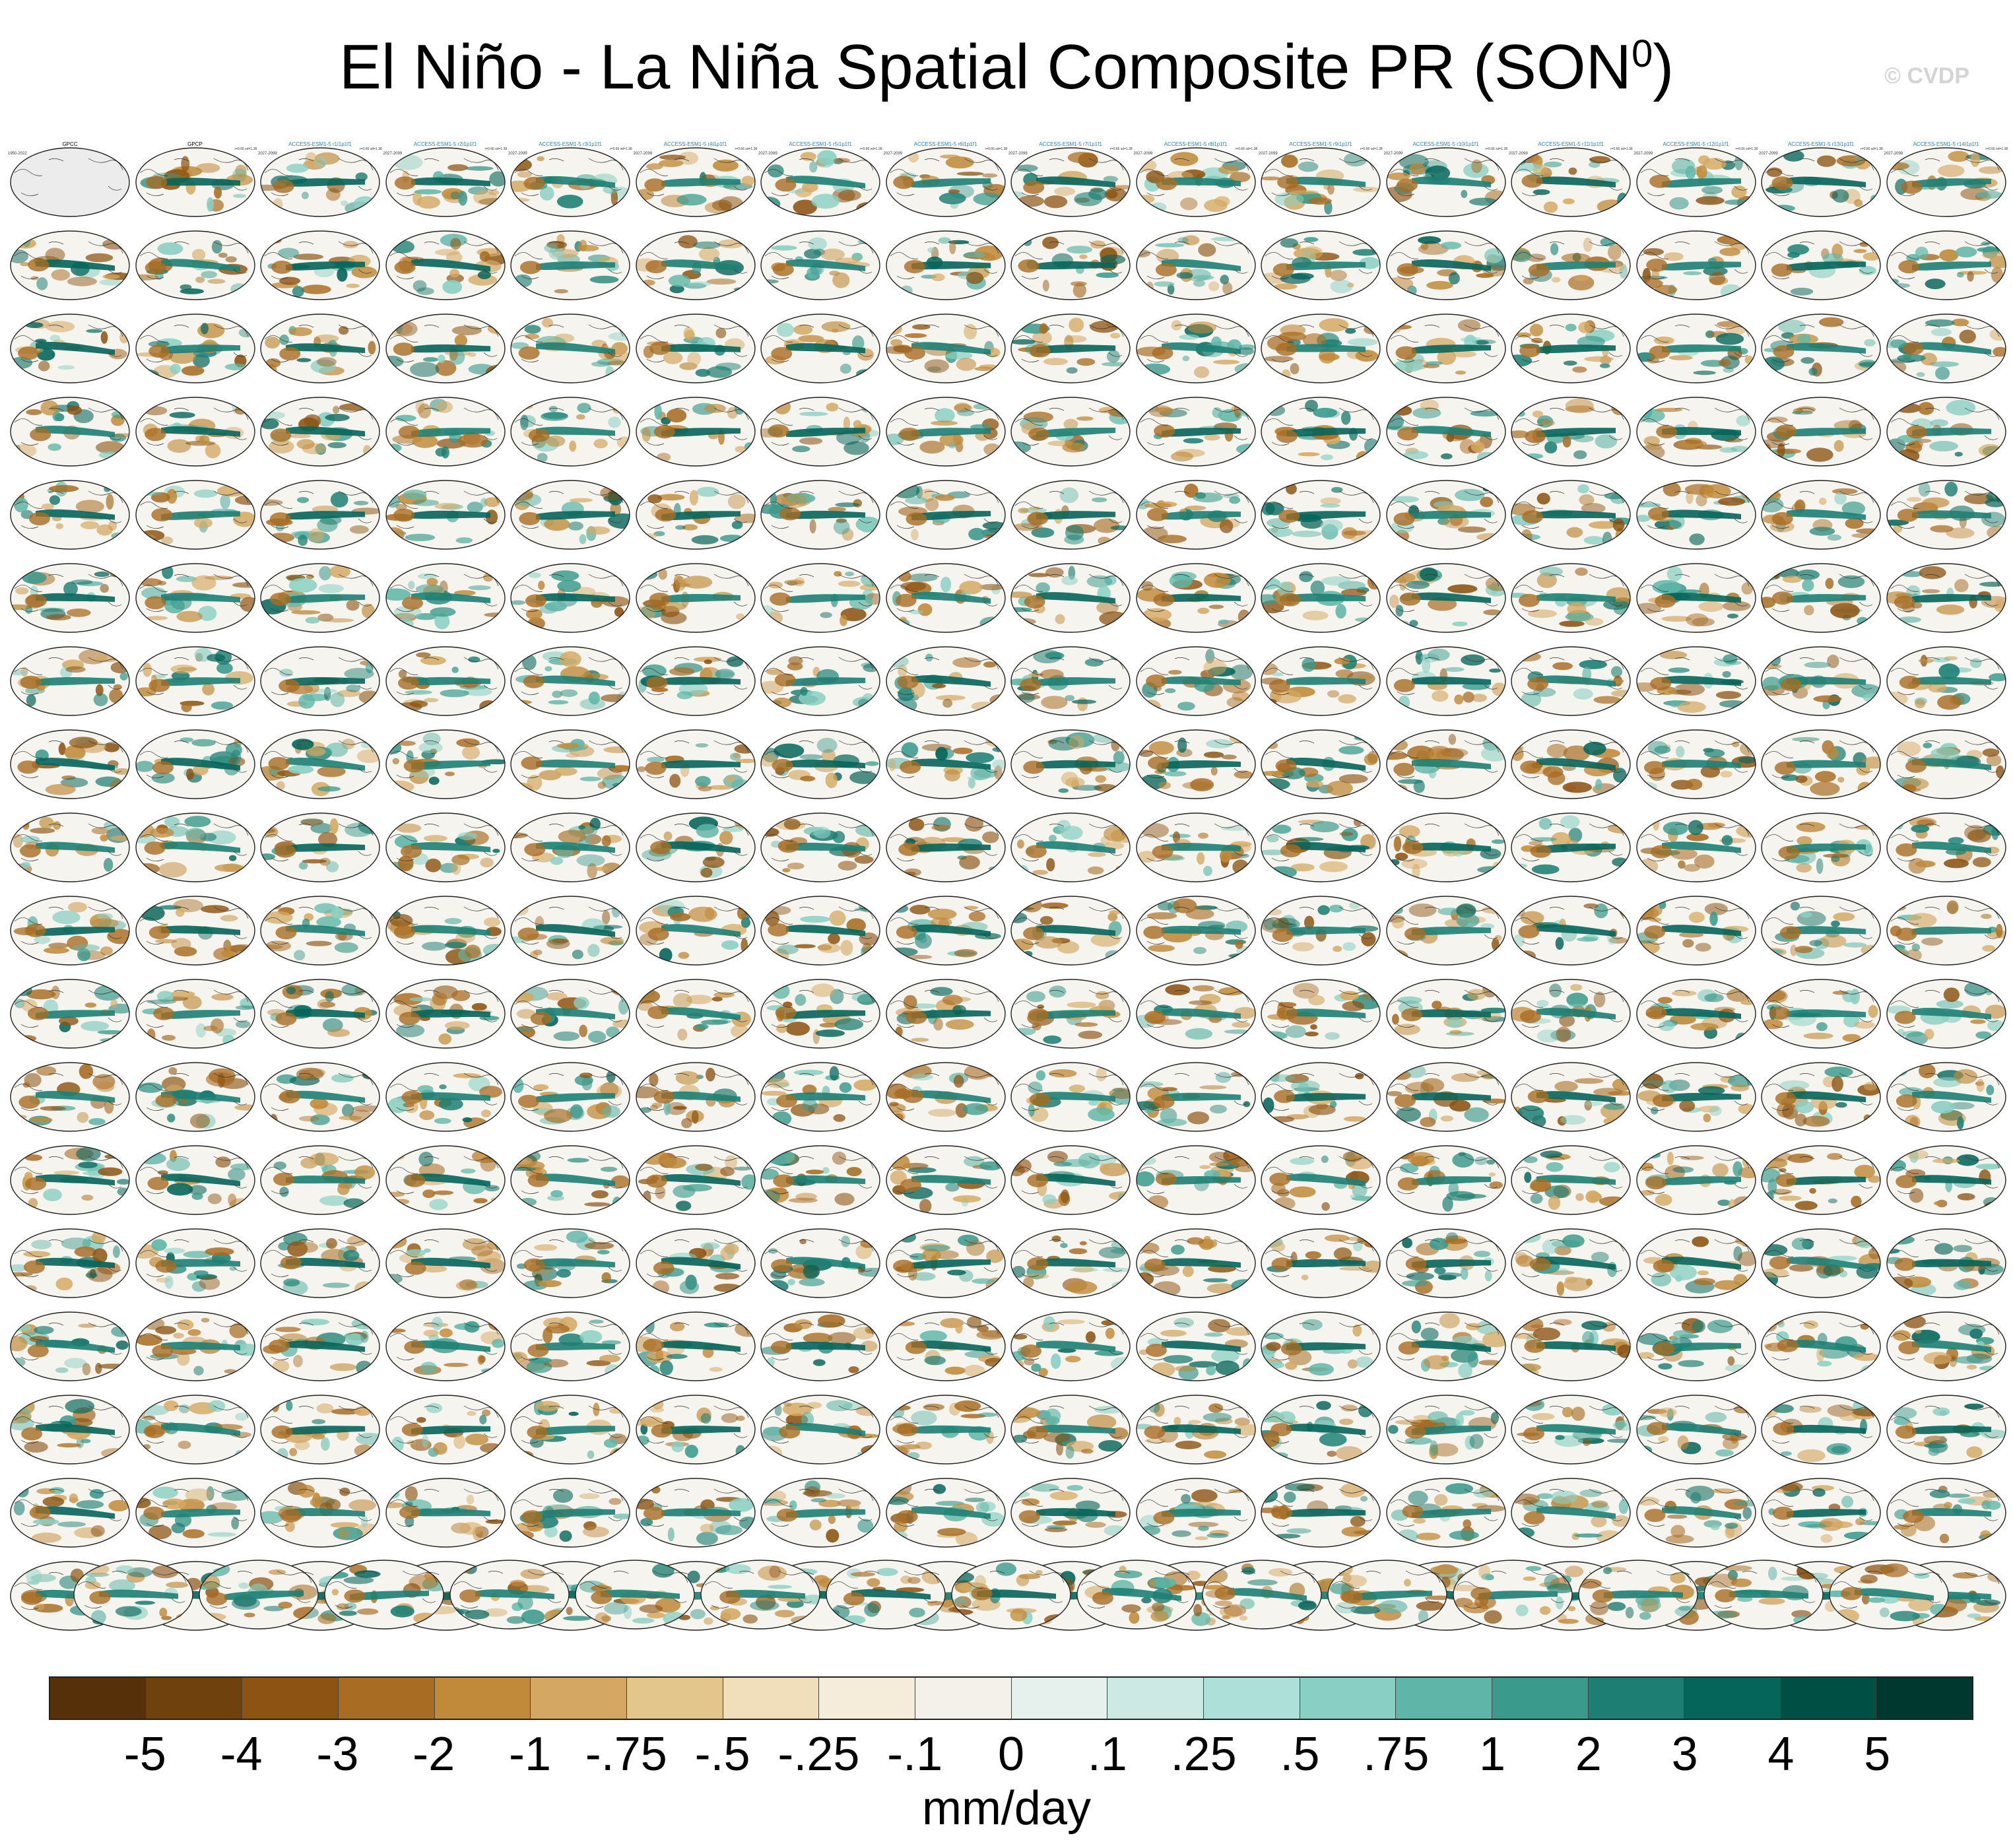 This screenshot has height=1848, width=2013. What do you see at coordinates (1622, 149) in the screenshot?
I see `panel-stats: r=0.66 sd=1.38` at bounding box center [1622, 149].